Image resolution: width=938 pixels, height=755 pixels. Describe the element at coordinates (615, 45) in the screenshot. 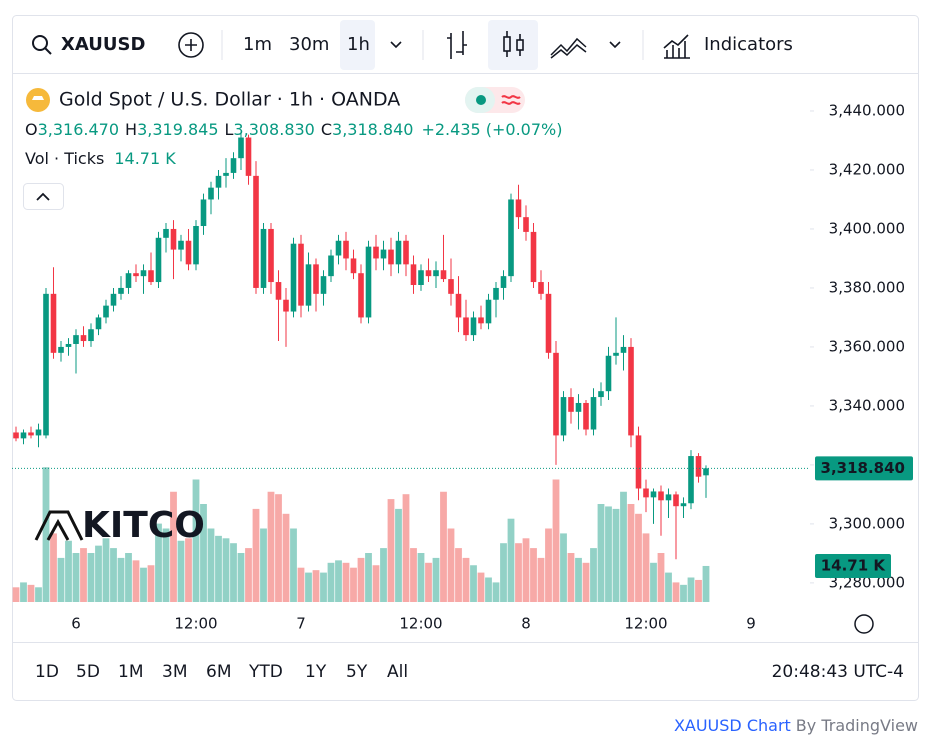

I see `chart-type-menu` at that location.